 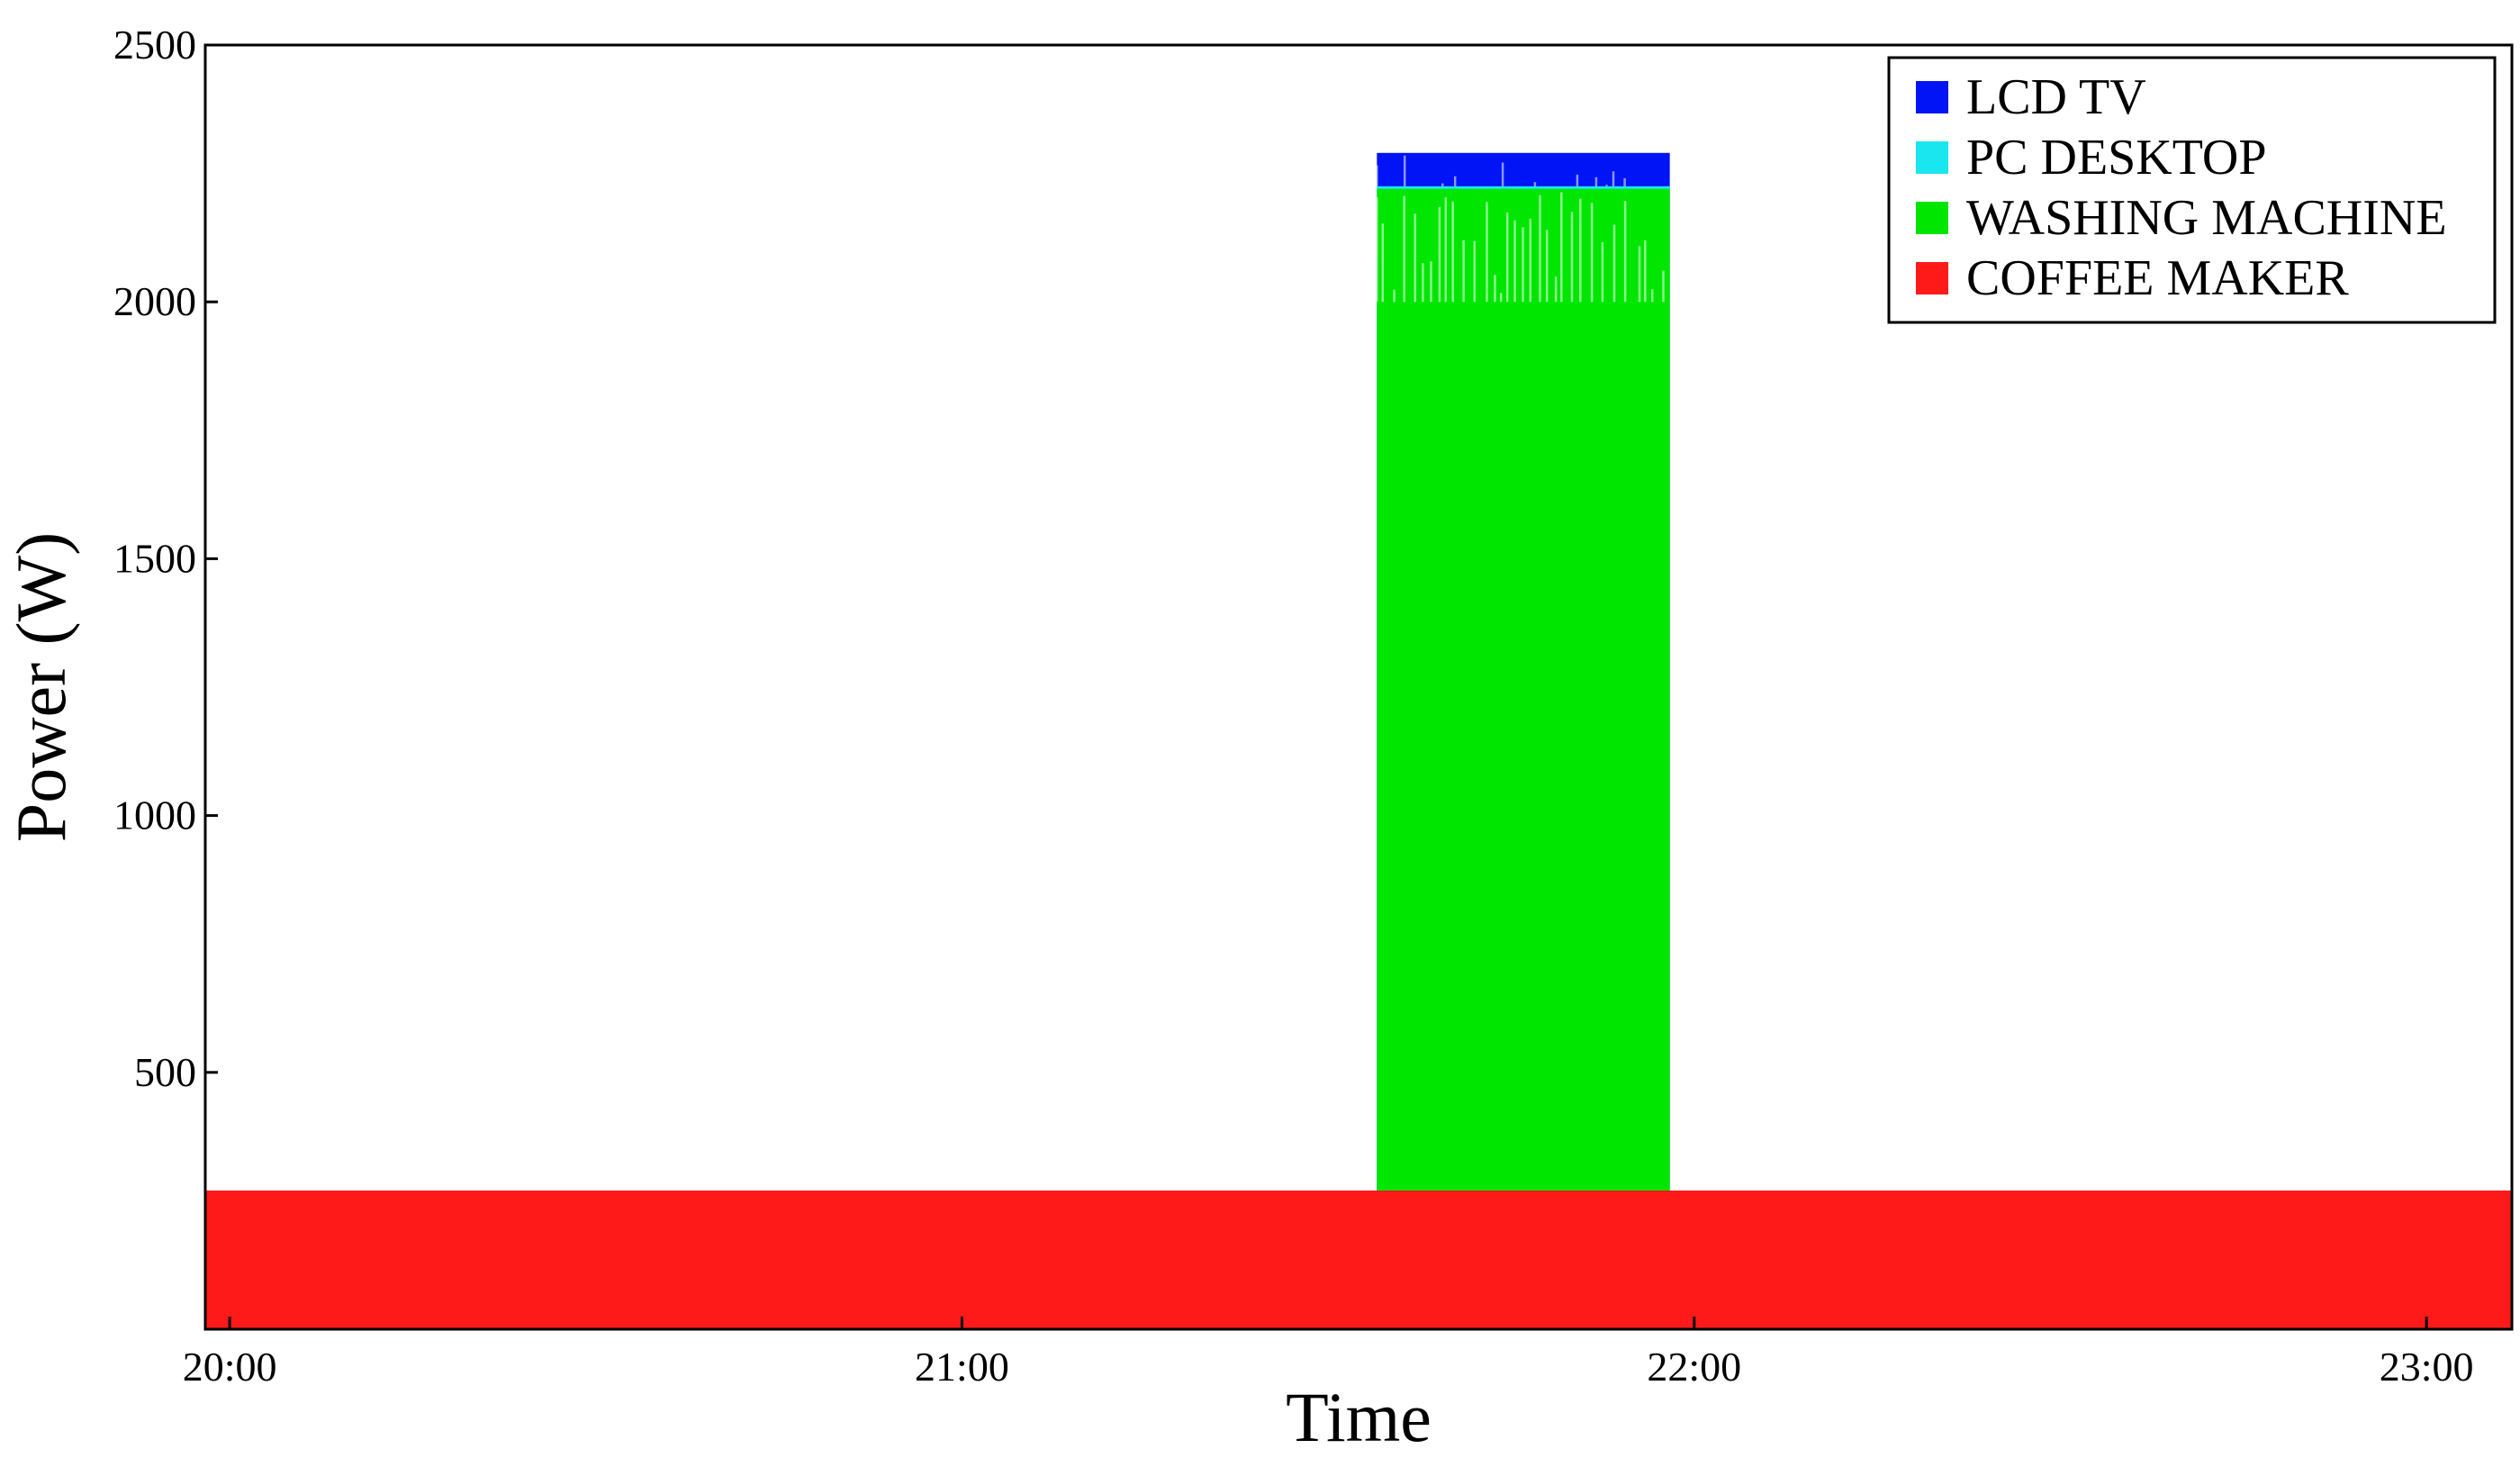 I want to click on x-axis: 20:00 21:00 22:00 23:00, so click(x=1329, y=1353).